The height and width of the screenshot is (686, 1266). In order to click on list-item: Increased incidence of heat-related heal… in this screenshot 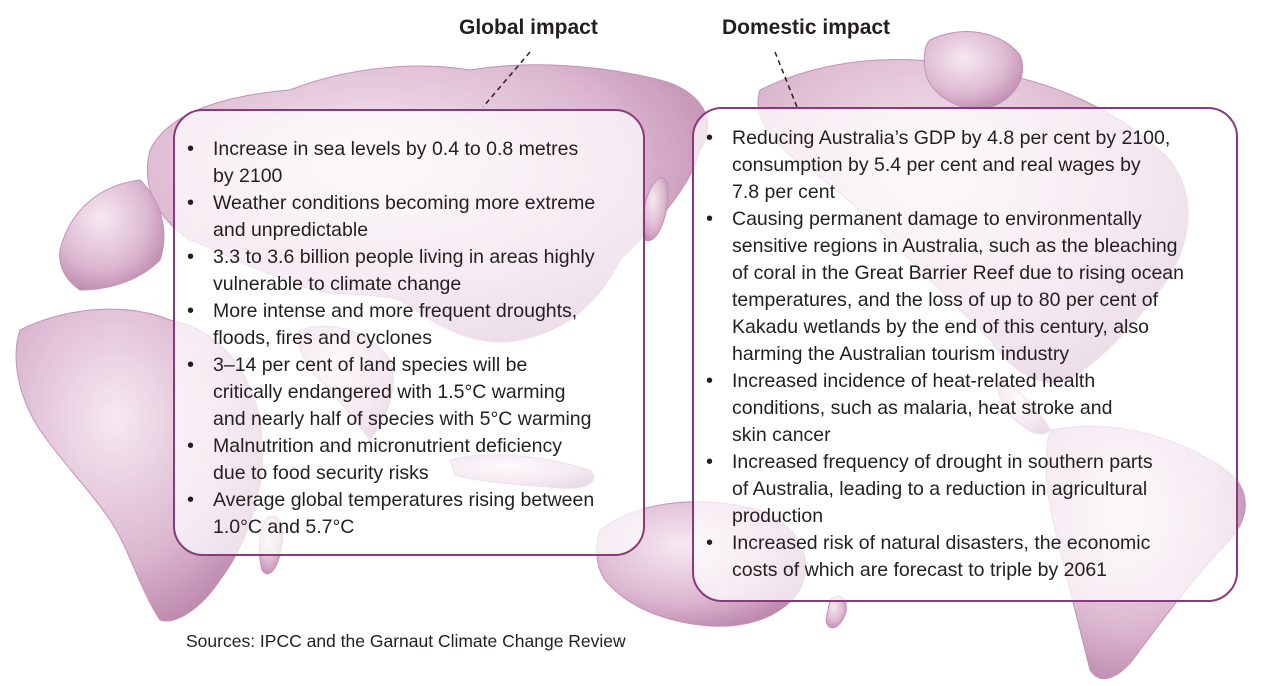, I will do `click(962, 408)`.